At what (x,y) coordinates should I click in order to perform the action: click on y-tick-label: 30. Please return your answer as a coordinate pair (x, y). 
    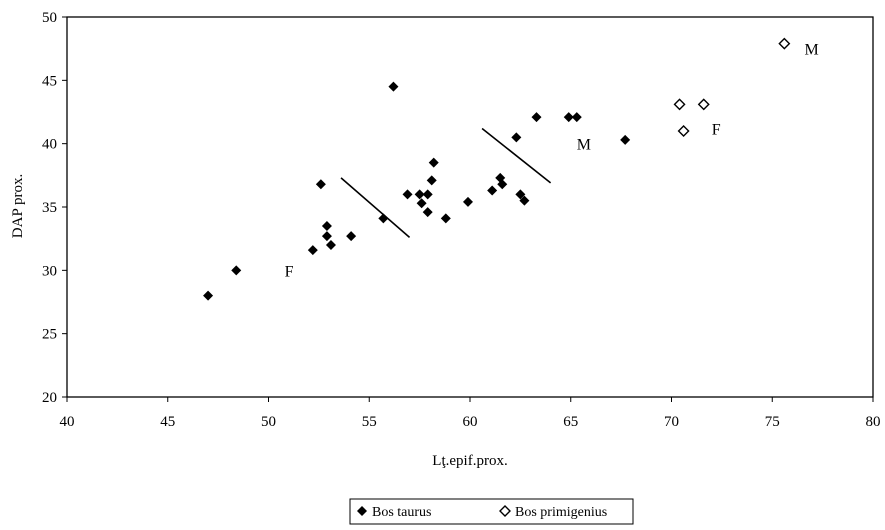
    Looking at the image, I should click on (49, 271).